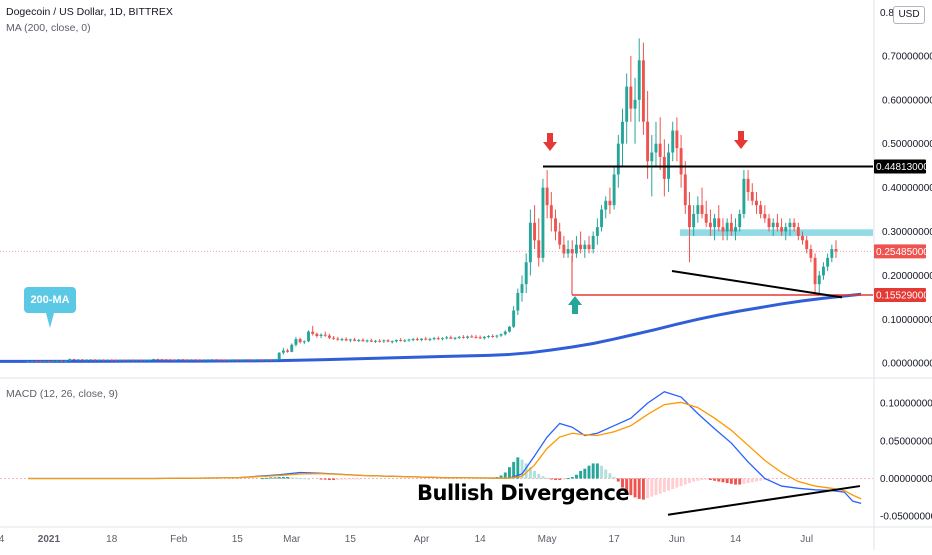 The width and height of the screenshot is (932, 555). I want to click on price-label-bg-last, so click(900, 251).